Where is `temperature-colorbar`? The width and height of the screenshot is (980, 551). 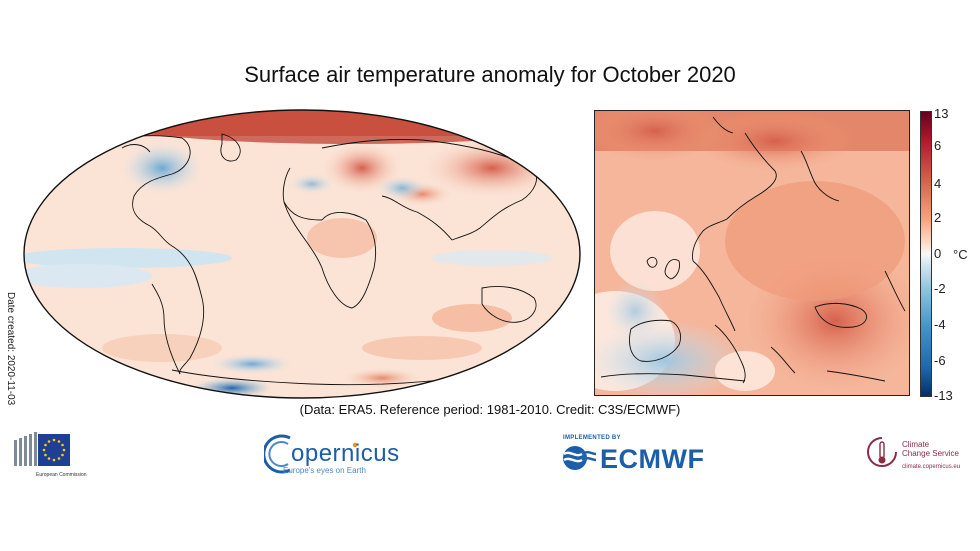
temperature-colorbar is located at coordinates (926, 254).